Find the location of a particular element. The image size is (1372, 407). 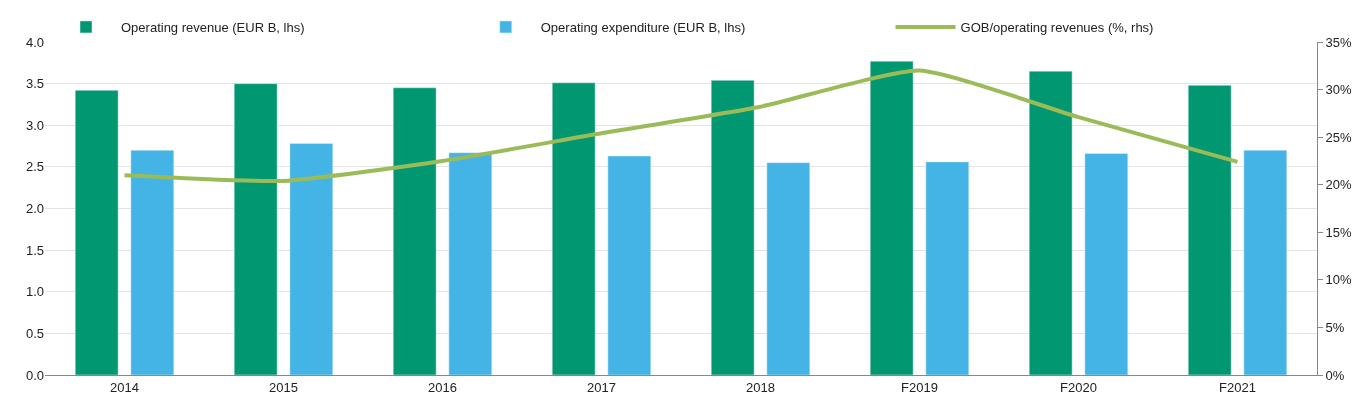

y2-tick-label: 0% is located at coordinates (1335, 375).